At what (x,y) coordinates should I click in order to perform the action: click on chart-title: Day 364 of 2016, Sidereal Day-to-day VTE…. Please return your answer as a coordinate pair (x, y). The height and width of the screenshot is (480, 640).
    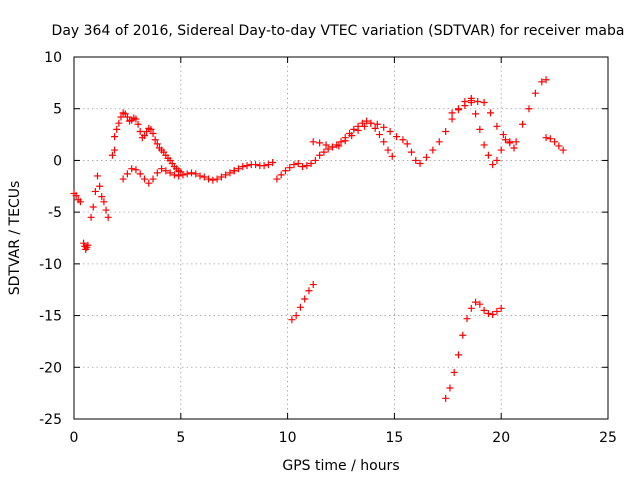
    Looking at the image, I should click on (338, 31).